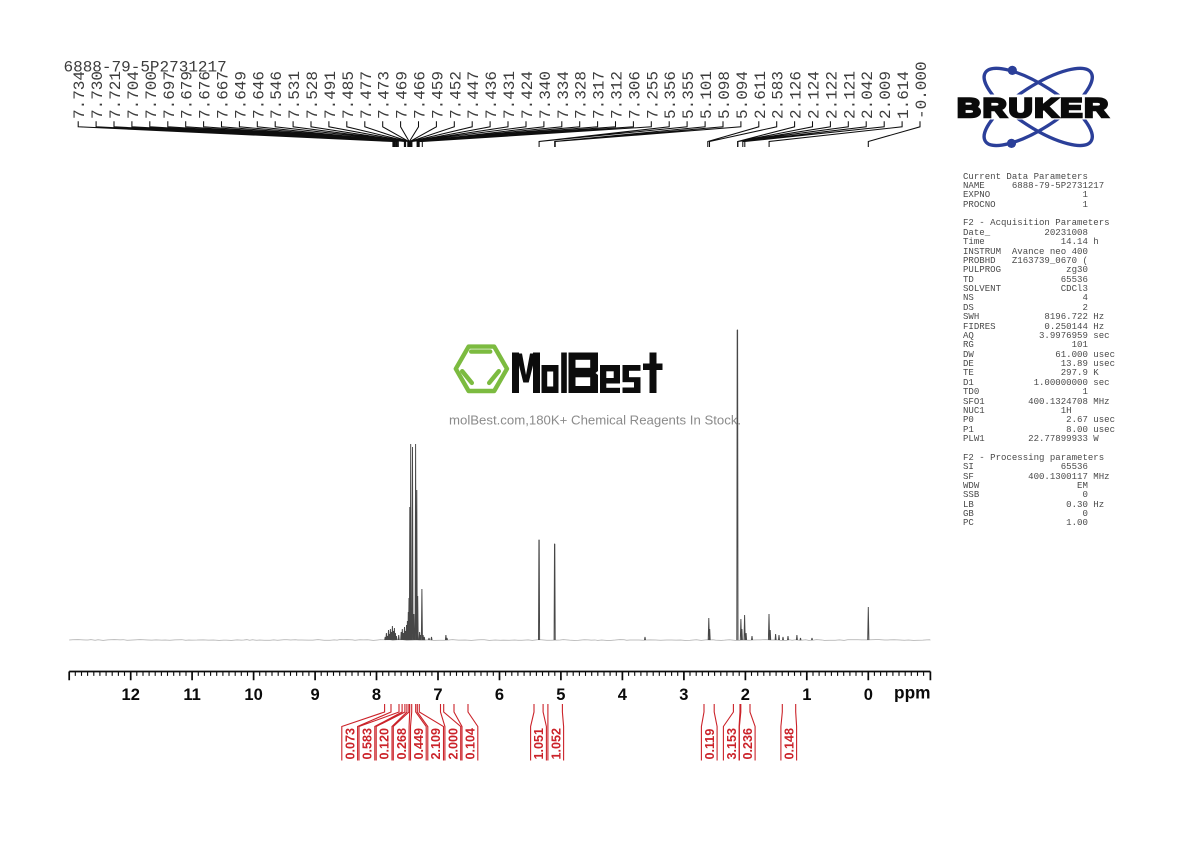 This screenshot has height=842, width=1190. I want to click on svg-text: 7, so click(437, 695).